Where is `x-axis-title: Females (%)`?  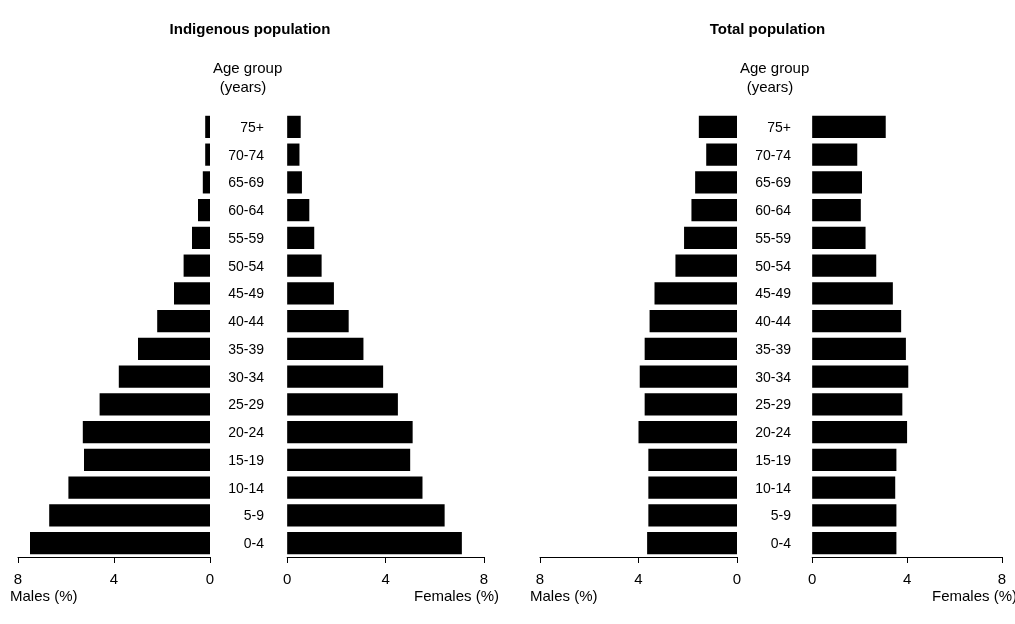
x-axis-title: Females (%) is located at coordinates (456, 595).